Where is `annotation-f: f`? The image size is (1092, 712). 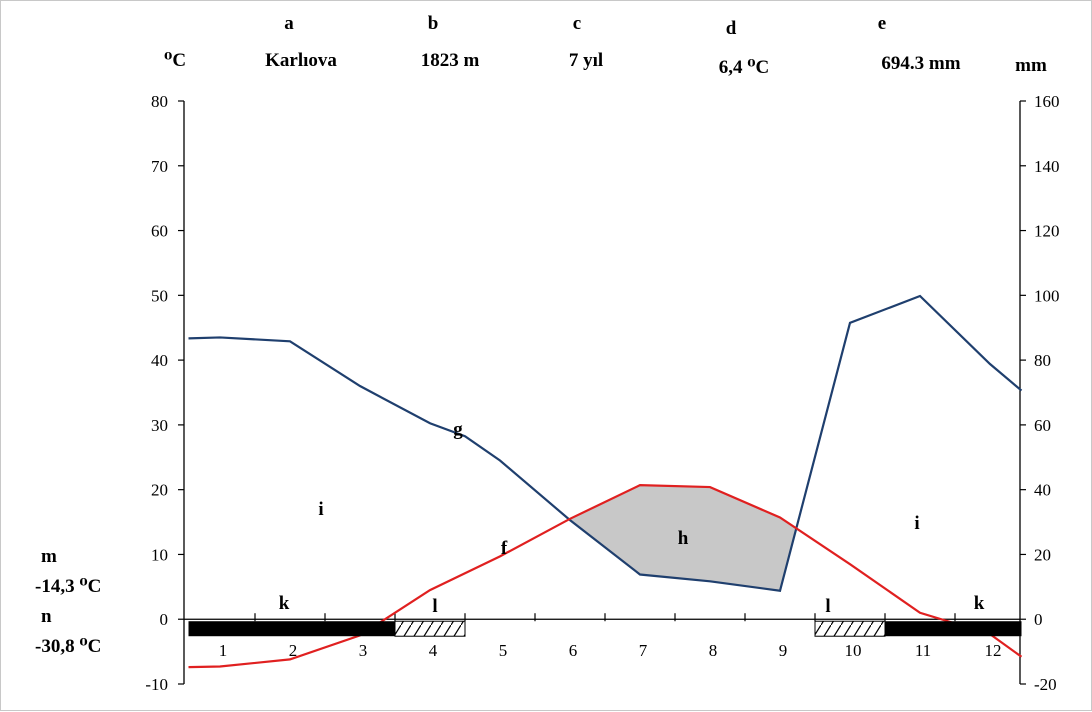
annotation-f: f is located at coordinates (504, 548).